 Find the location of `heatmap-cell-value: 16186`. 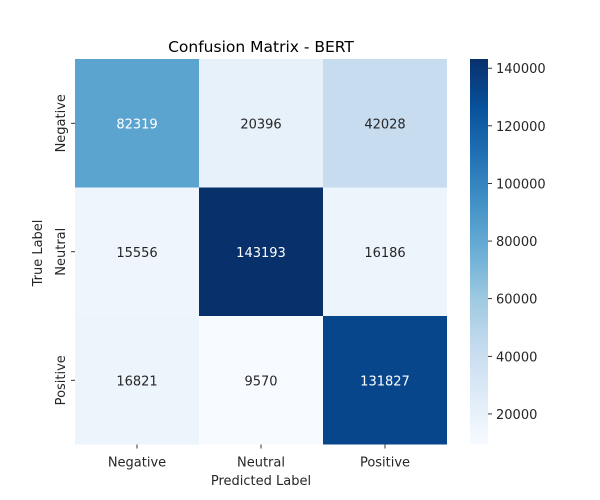

heatmap-cell-value: 16186 is located at coordinates (384, 253).